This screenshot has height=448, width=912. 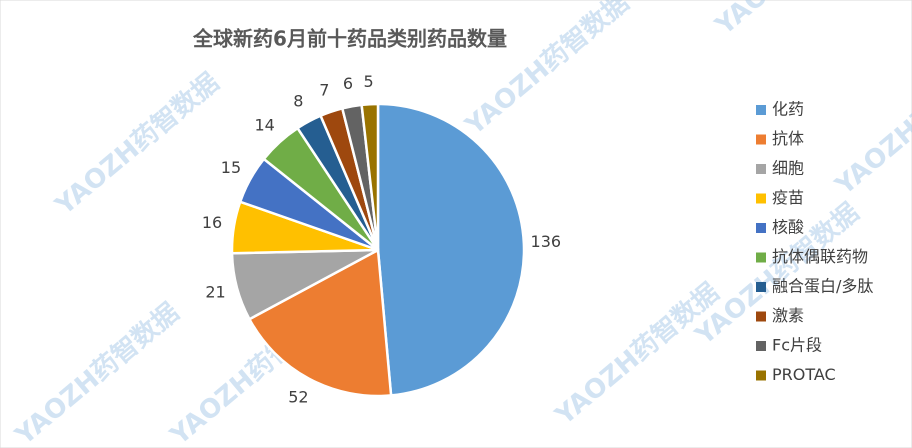 I want to click on legend-label: 激素, so click(x=788, y=315).